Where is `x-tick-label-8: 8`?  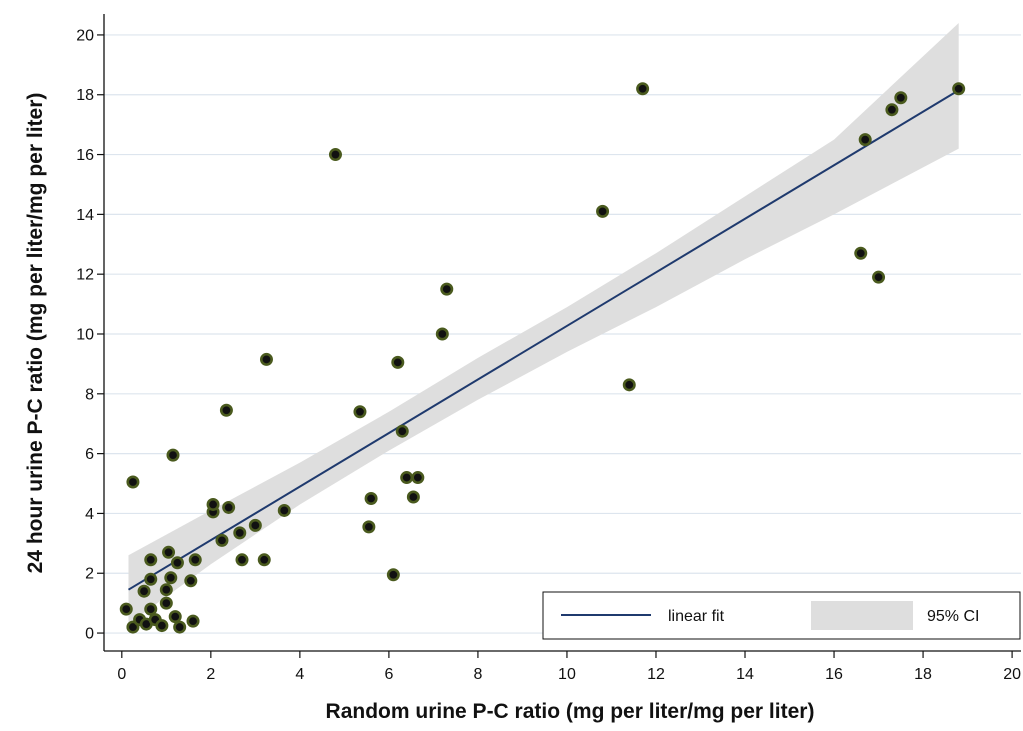 x-tick-label-8: 8 is located at coordinates (477, 674).